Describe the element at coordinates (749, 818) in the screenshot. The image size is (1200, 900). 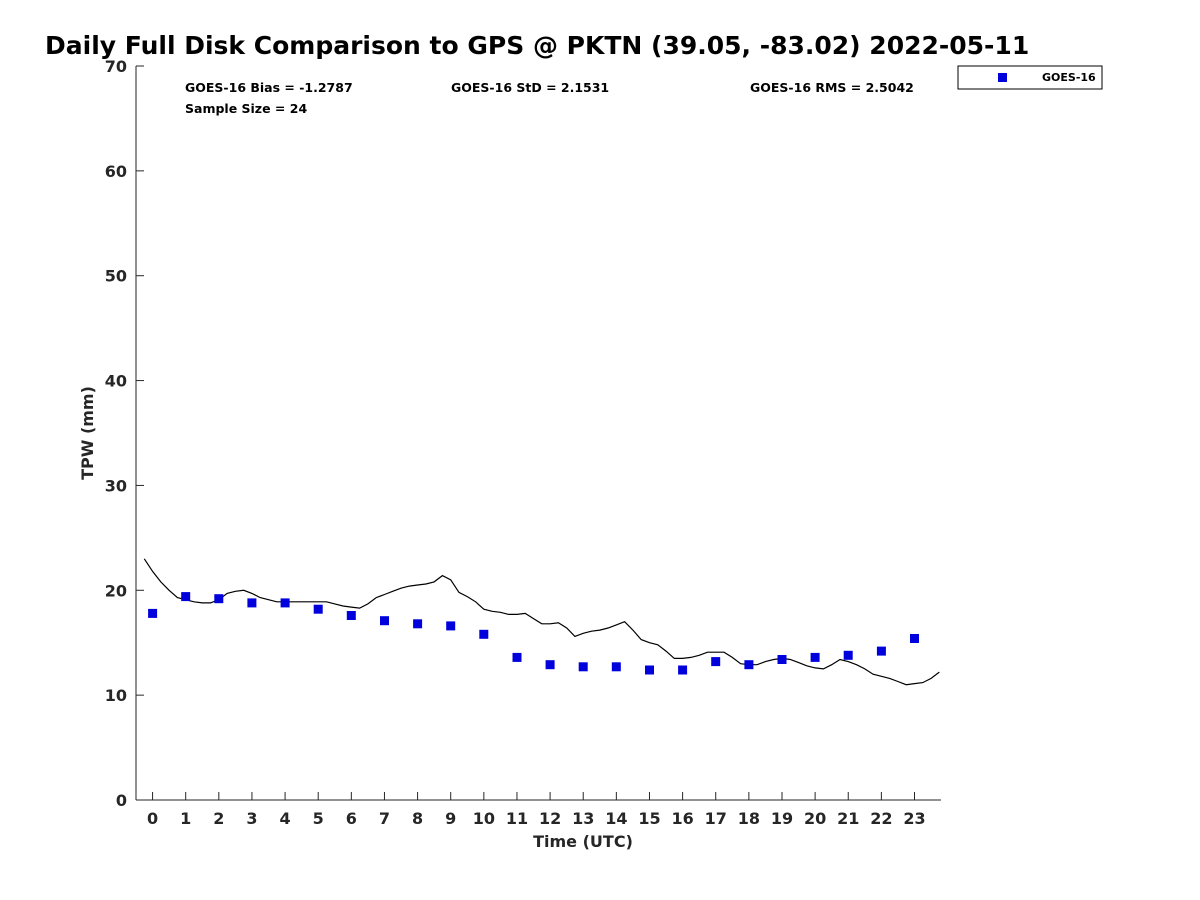
I see `x-tick-label: 18` at that location.